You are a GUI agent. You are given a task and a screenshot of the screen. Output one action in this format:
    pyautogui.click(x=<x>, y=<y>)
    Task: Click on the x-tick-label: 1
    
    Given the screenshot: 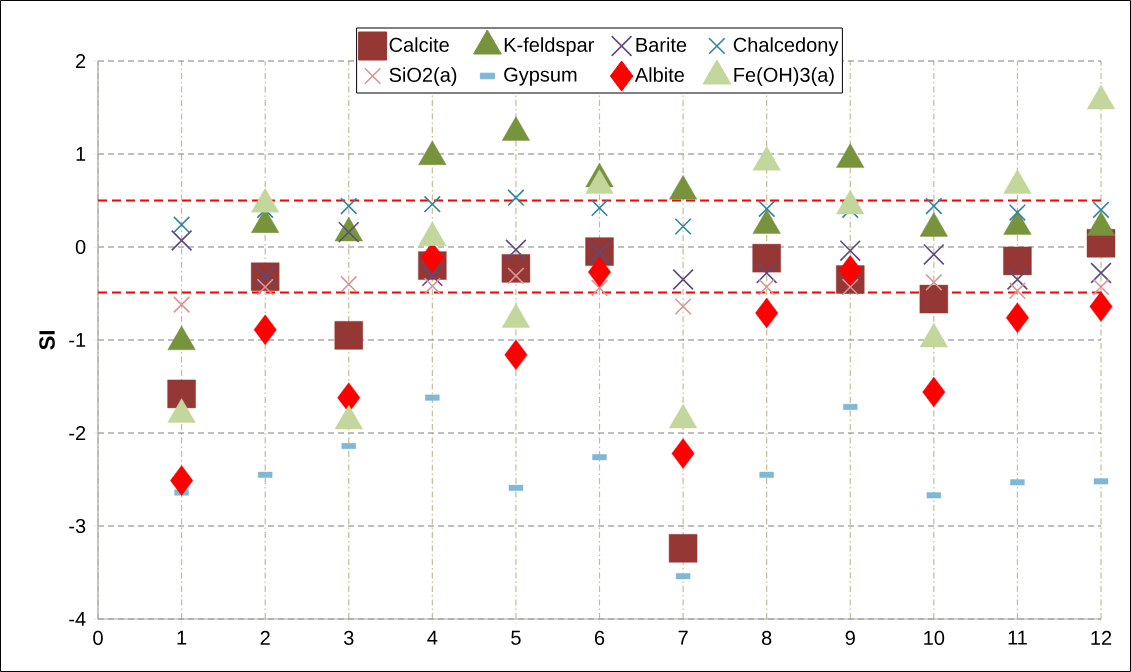 What is the action you would take?
    pyautogui.click(x=182, y=637)
    